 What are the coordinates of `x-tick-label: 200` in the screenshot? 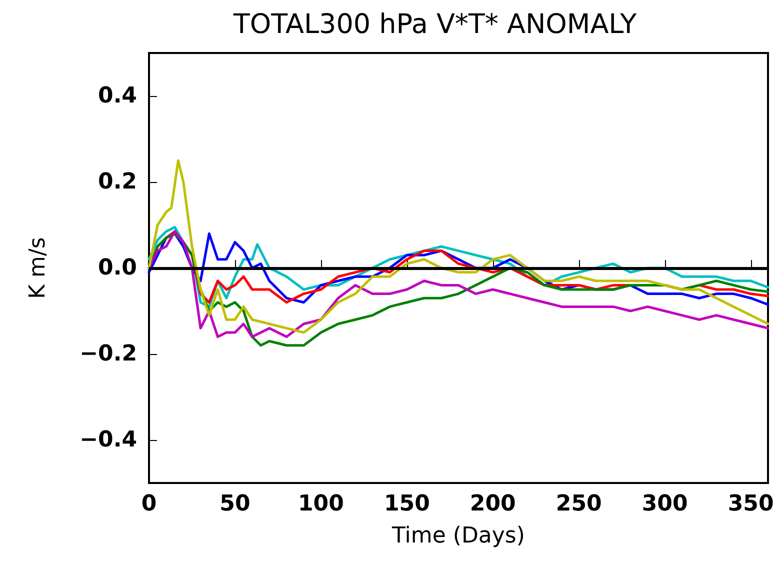 It's located at (493, 504).